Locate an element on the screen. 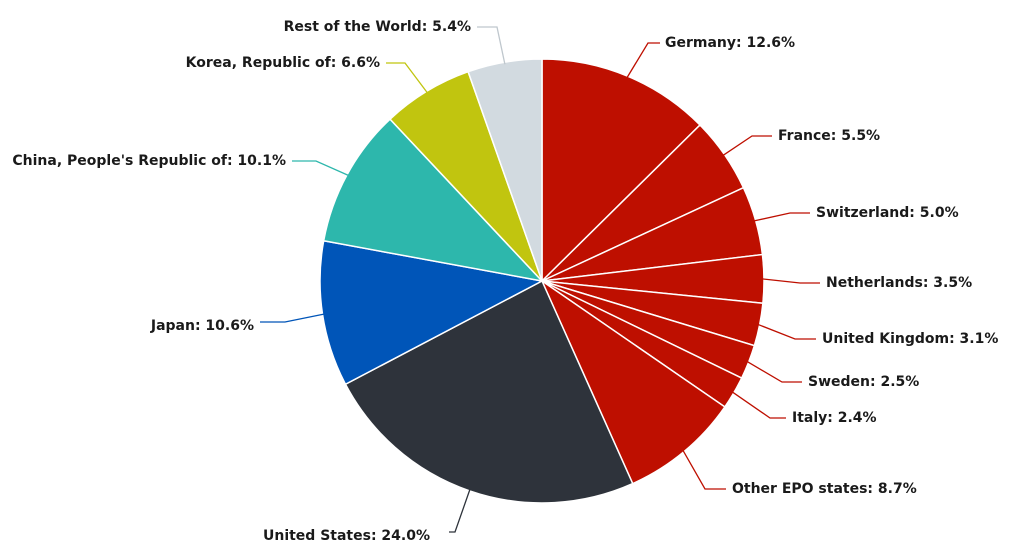 The width and height of the screenshot is (1016, 554). leader-line-germany is located at coordinates (643, 60).